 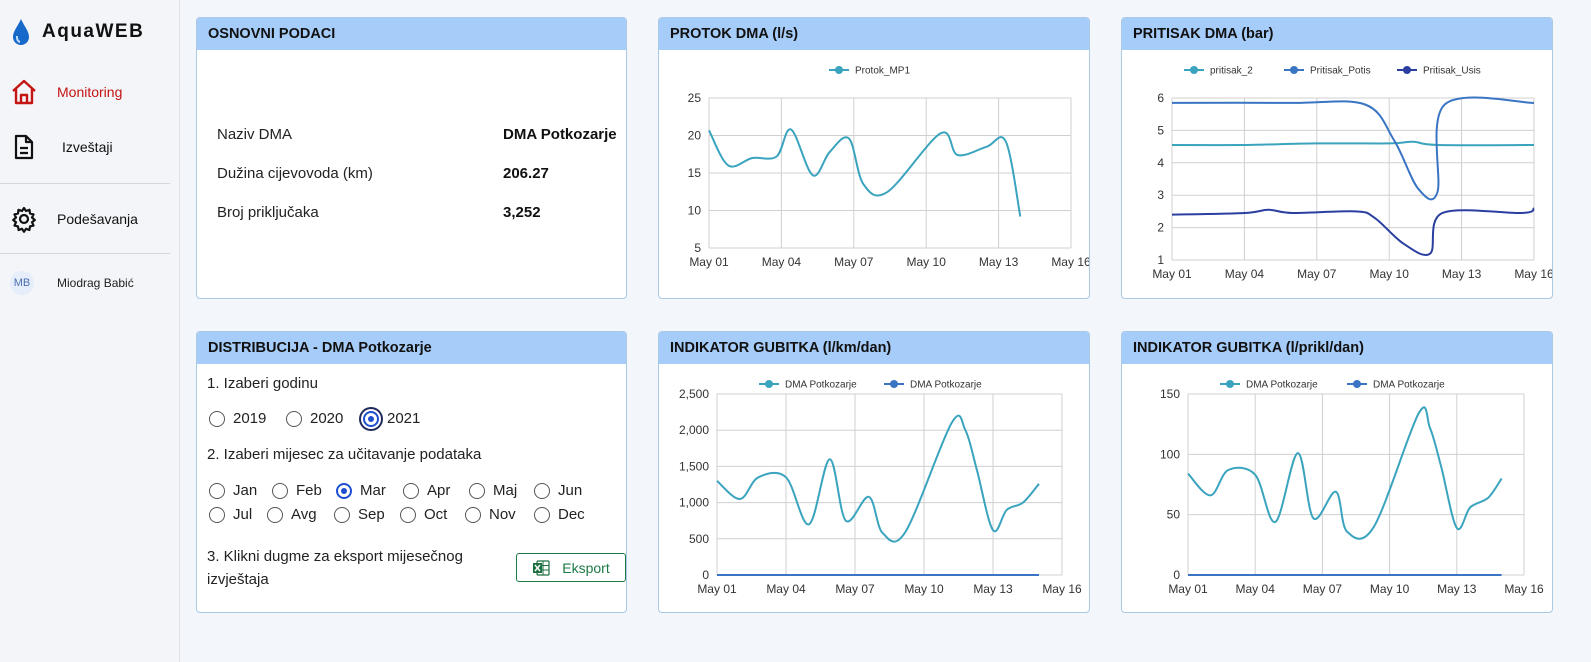 What do you see at coordinates (233, 490) in the screenshot?
I see `radio-month-jan: Jan` at bounding box center [233, 490].